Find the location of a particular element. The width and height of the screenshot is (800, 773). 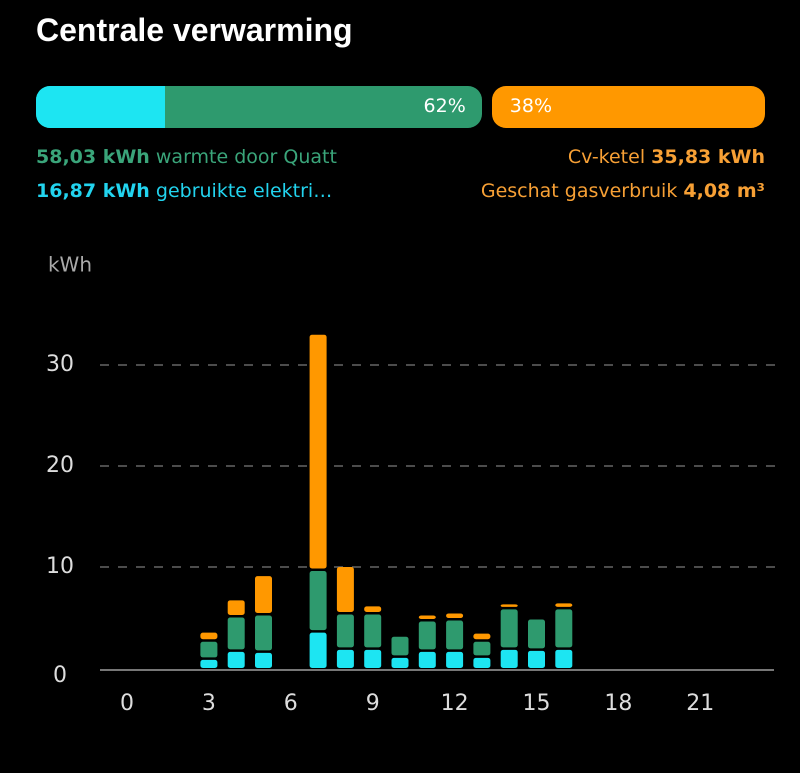

value: 35,83 kWh is located at coordinates (708, 157).